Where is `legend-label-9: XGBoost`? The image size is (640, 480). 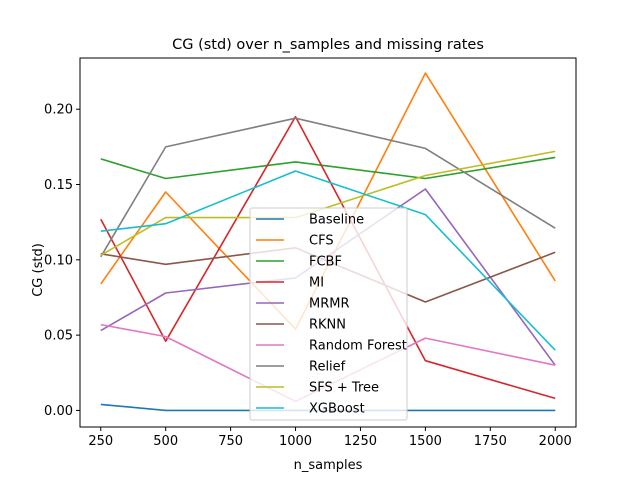 legend-label-9: XGBoost is located at coordinates (337, 409).